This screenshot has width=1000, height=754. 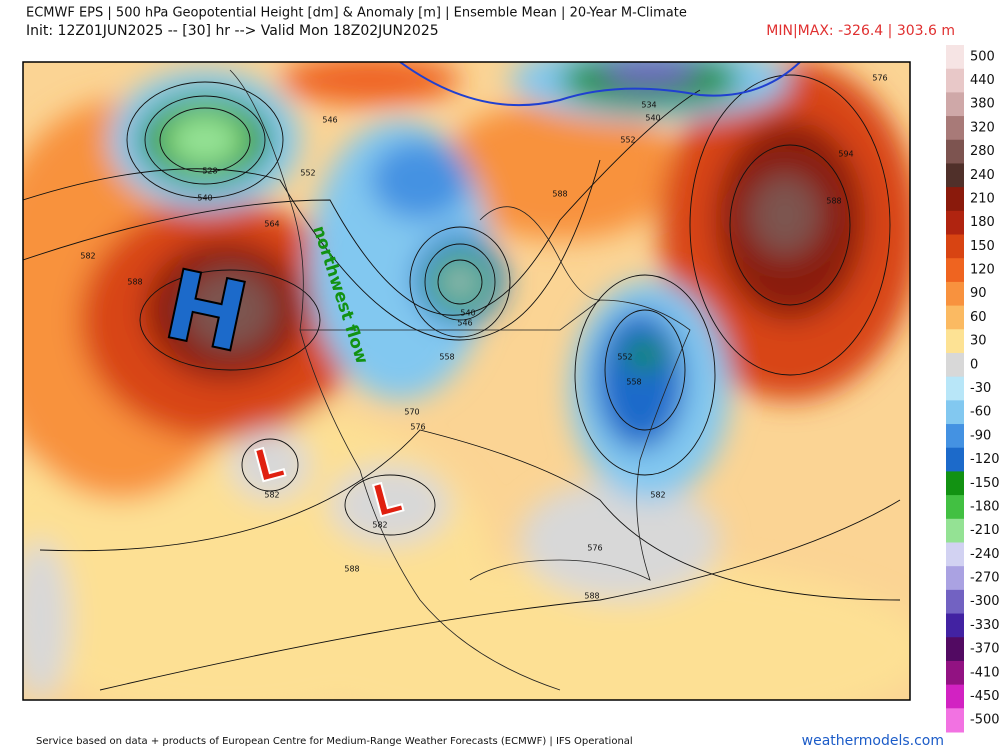 I want to click on low-label: L, so click(x=387, y=499).